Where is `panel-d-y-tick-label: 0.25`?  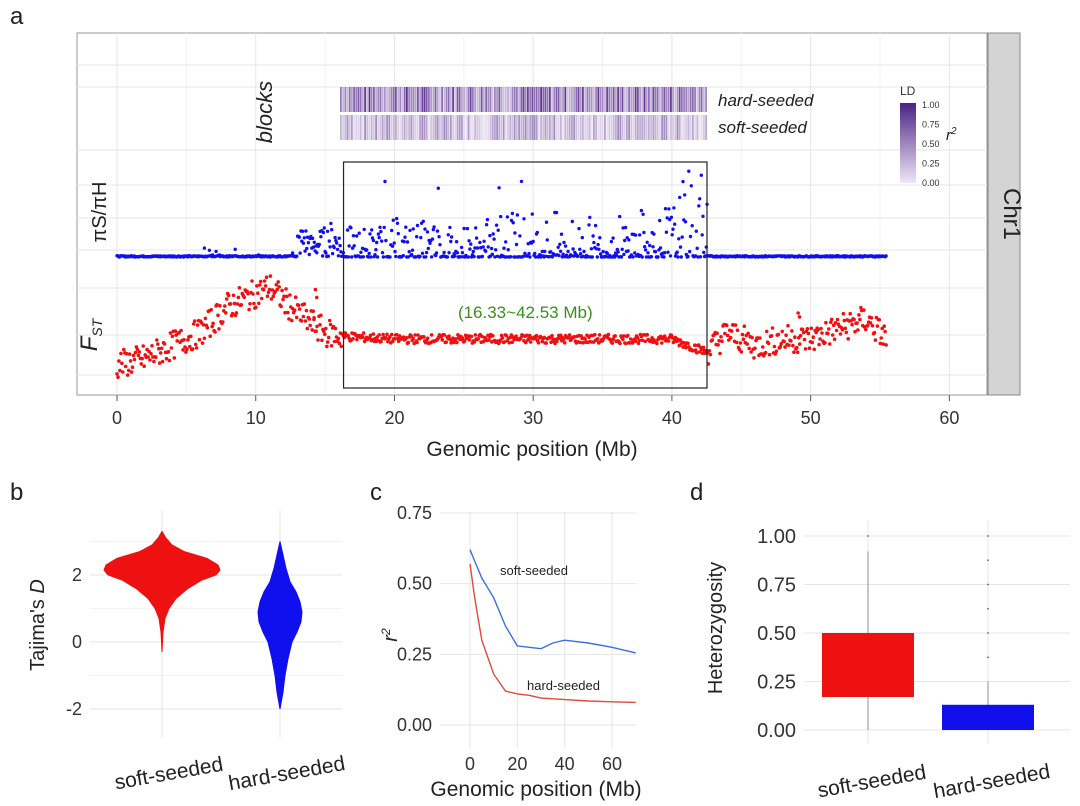
panel-d-y-tick-label: 0.25 is located at coordinates (776, 683).